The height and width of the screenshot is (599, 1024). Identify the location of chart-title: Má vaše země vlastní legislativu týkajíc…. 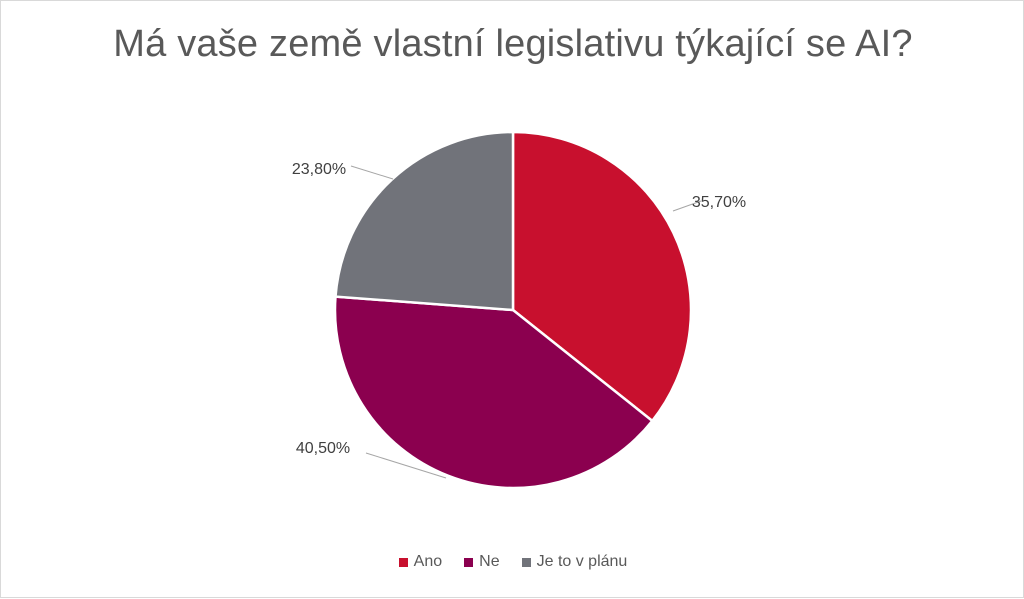
(513, 44).